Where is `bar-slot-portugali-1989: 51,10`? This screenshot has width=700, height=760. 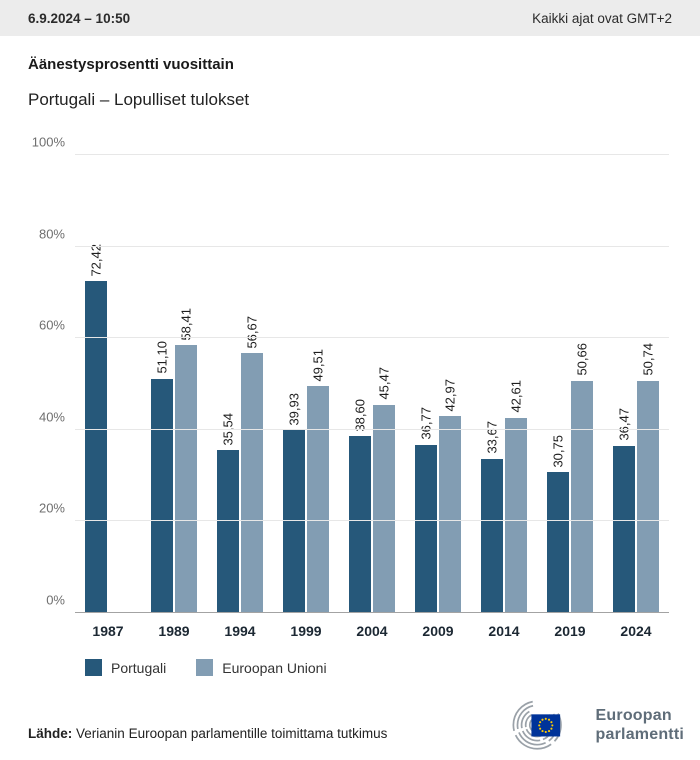
bar-slot-portugali-1989: 51,10 is located at coordinates (162, 384).